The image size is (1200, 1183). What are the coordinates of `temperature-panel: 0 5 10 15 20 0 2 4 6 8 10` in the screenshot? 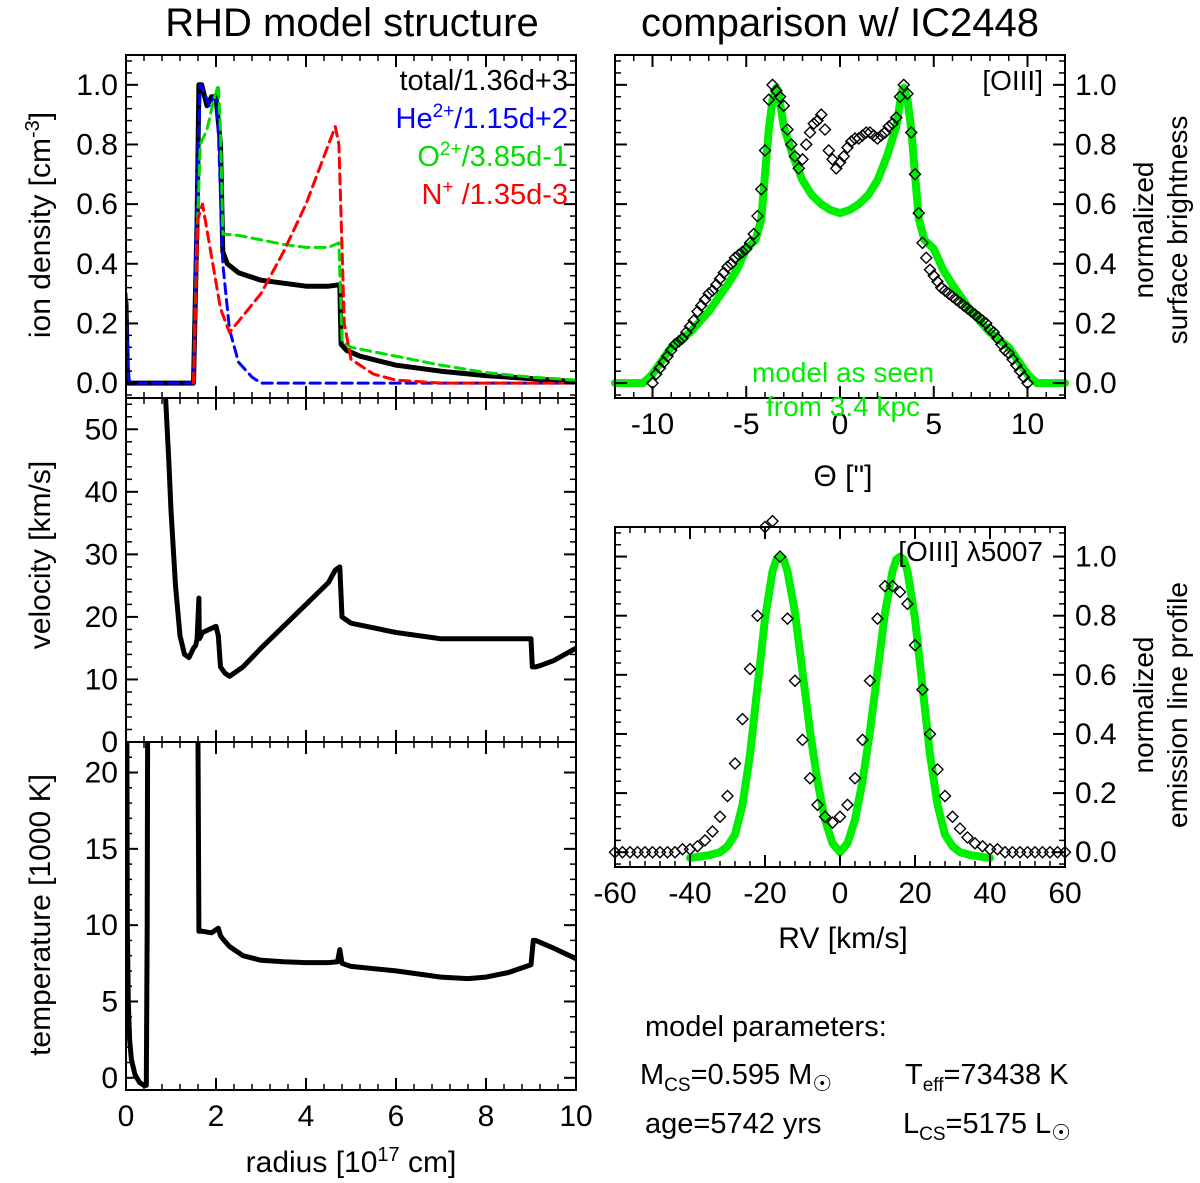 It's located at (339, 937).